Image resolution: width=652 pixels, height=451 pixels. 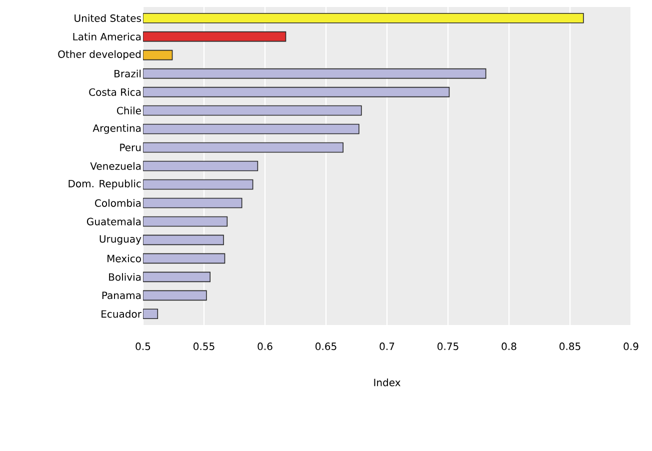 I want to click on y-tick-label: Ecuador, so click(x=122, y=314).